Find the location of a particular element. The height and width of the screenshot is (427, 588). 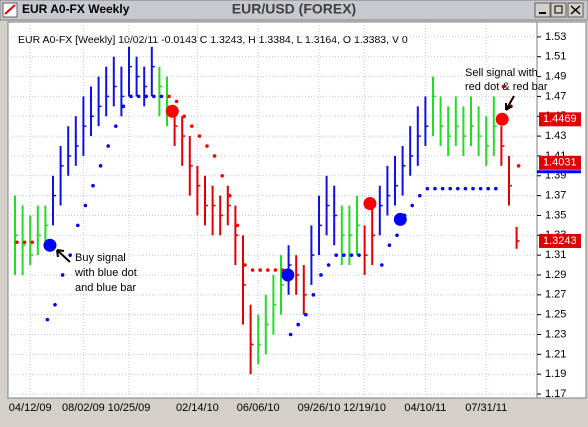

icon-glyph is located at coordinates (10, 9).